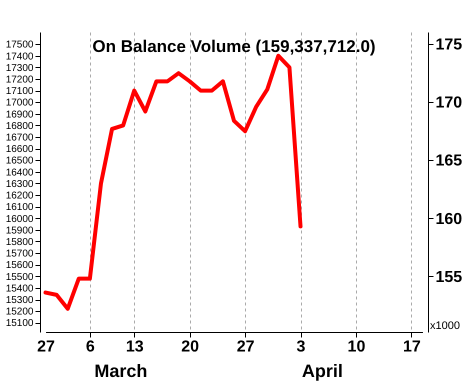 The image size is (466, 384). What do you see at coordinates (449, 277) in the screenshot?
I see `y2-tick-label: 155` at bounding box center [449, 277].